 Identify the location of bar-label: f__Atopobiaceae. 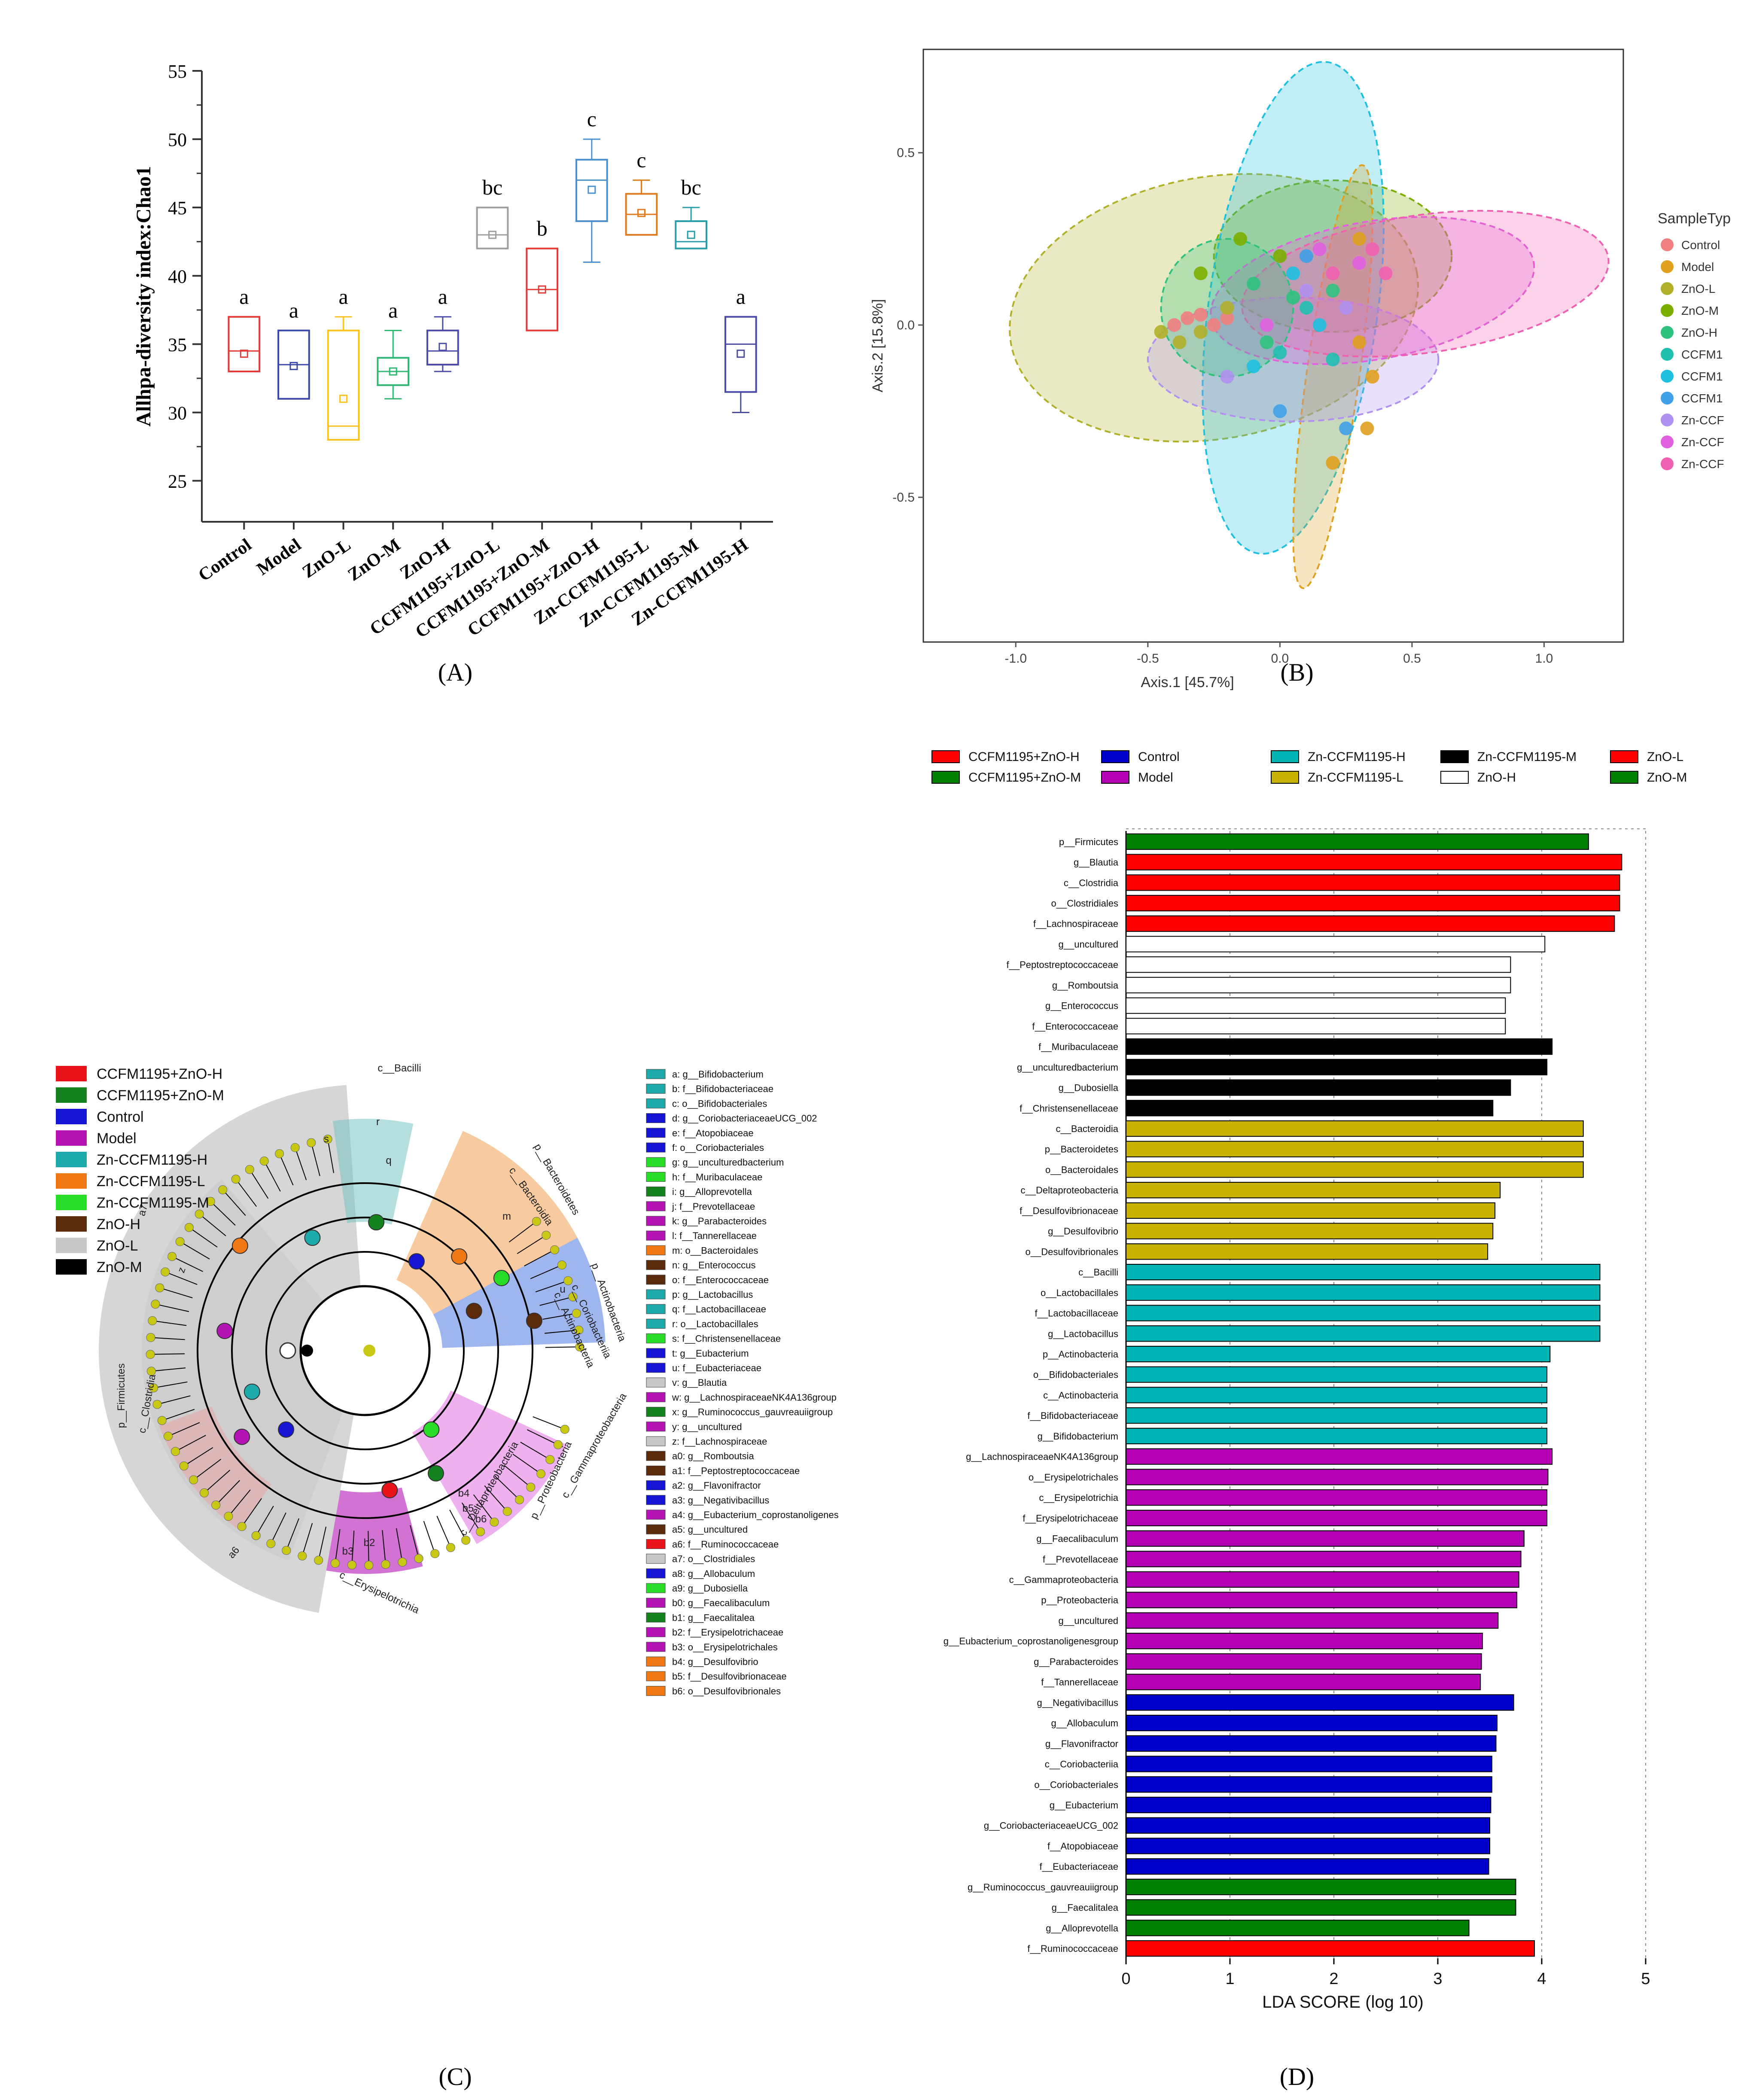
(1082, 1846).